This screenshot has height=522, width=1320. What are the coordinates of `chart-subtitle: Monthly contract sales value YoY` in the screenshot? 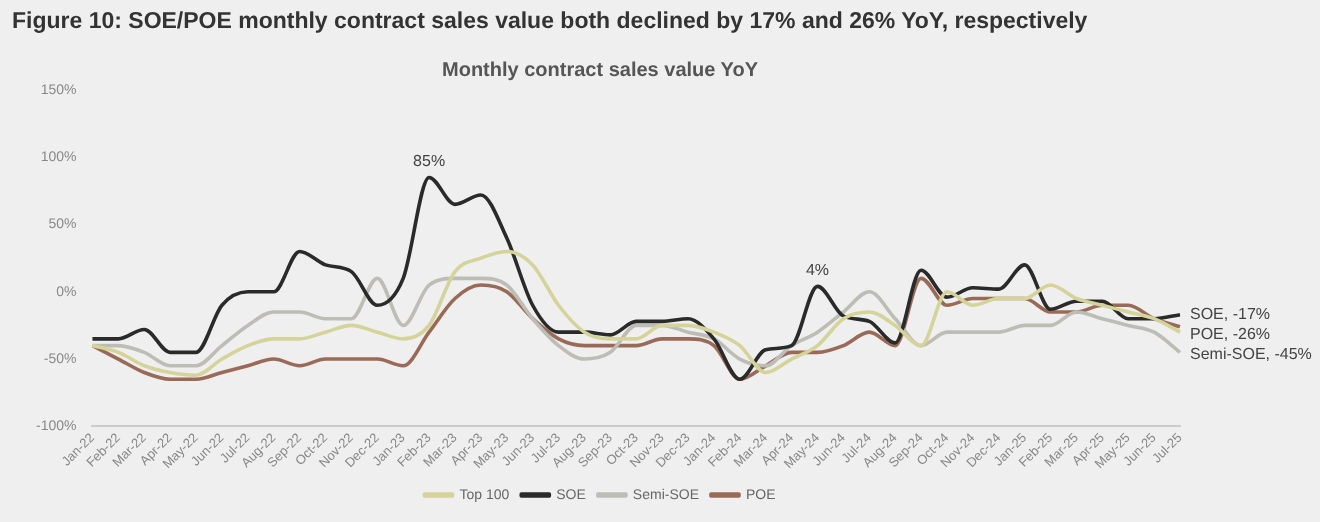 It's located at (600, 70).